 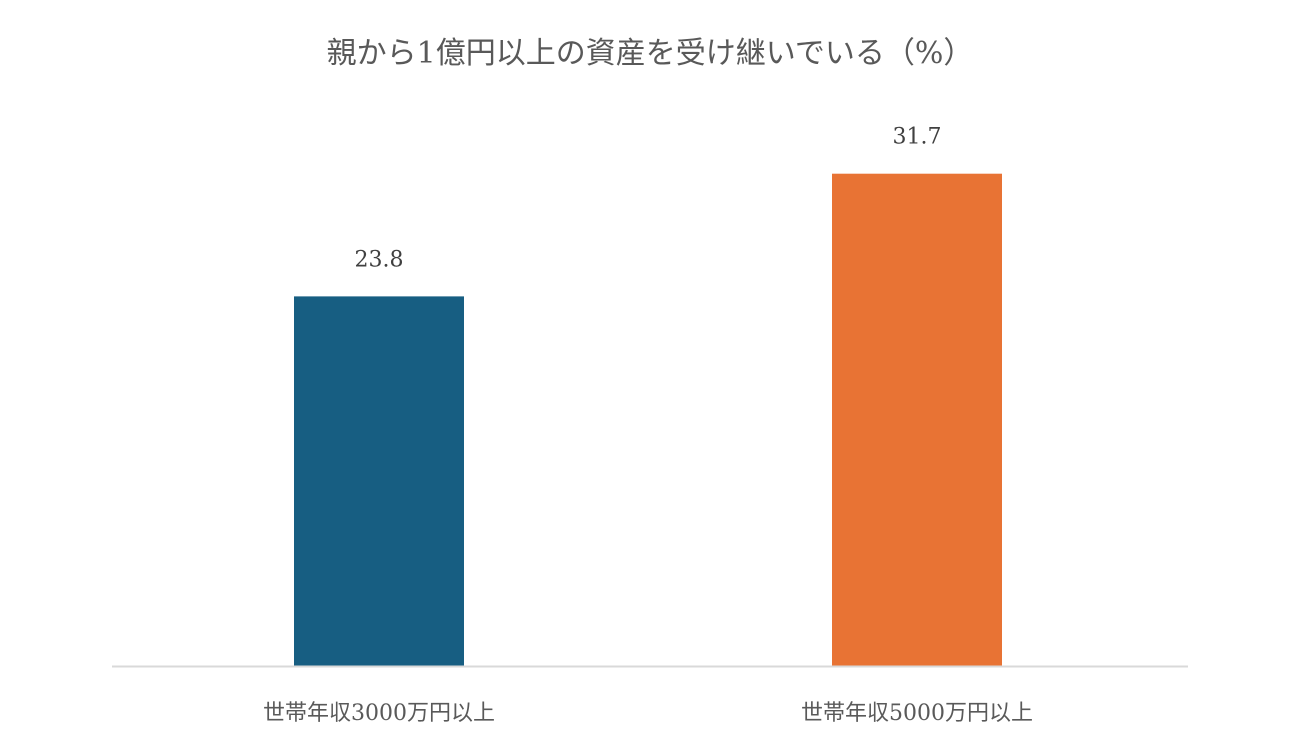 I want to click on category-label: 世帯年収5000万円以上, so click(x=917, y=713).